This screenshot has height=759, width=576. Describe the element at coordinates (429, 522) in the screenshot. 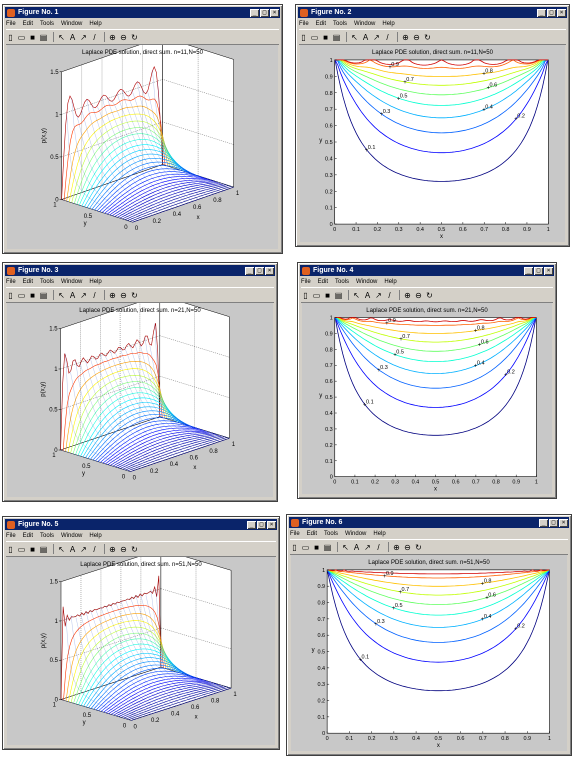

I see `title-bar: Figure No. 6 _ □ ×` at that location.